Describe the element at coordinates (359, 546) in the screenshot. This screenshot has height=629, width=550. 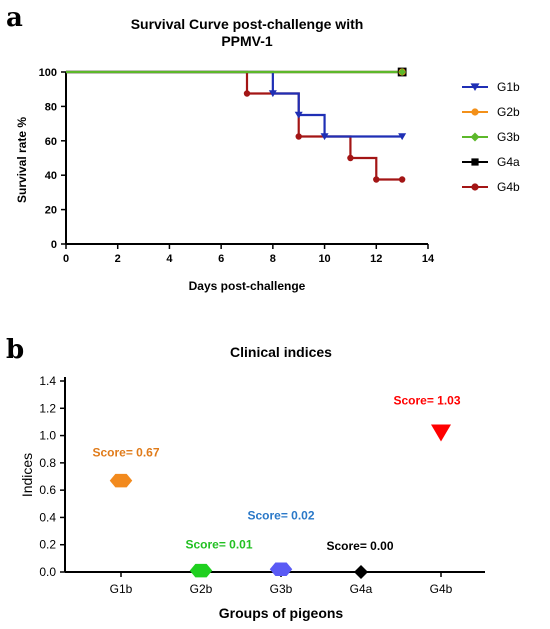
I see `score-label-g4a: Score= 0.00` at that location.